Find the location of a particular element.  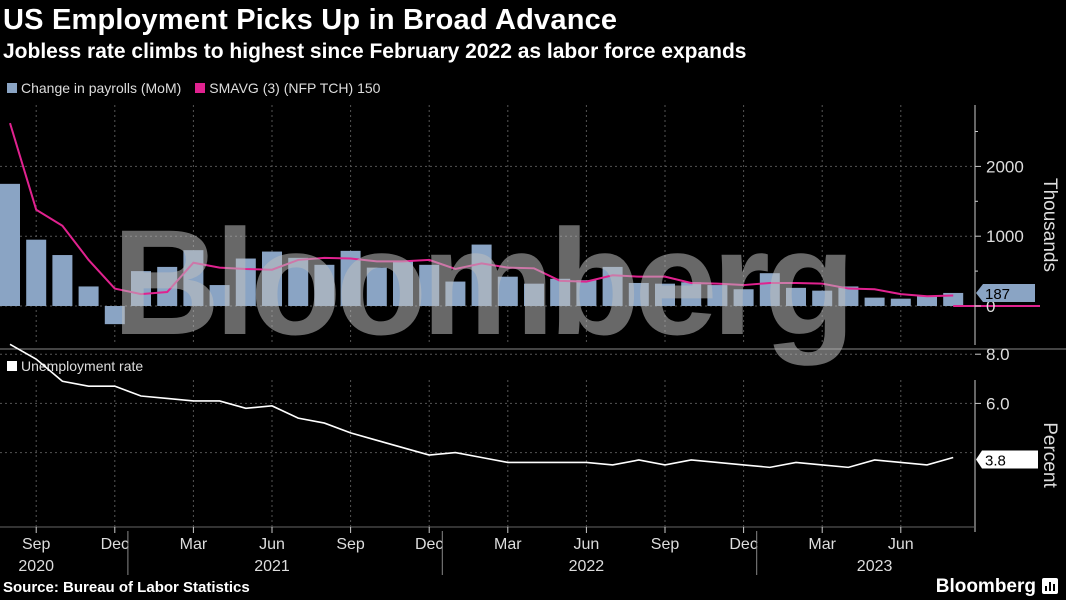

chart-title: US Employment Picks Up in Broad Advance is located at coordinates (310, 20).